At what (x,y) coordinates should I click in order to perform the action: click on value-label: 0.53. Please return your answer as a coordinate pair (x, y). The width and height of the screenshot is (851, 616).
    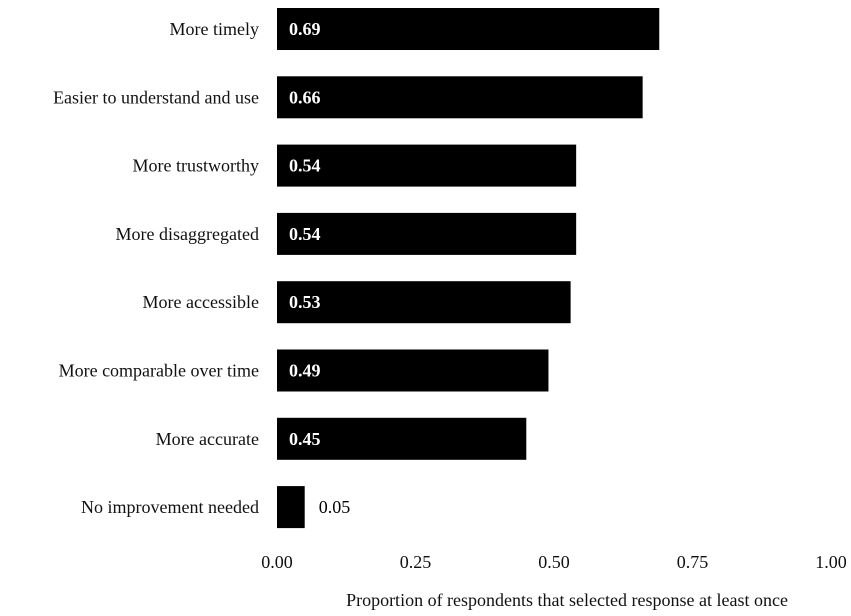
    Looking at the image, I should click on (305, 302).